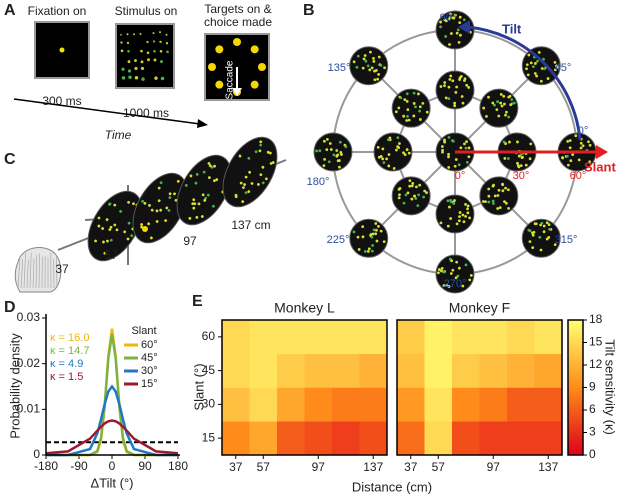 The height and width of the screenshot is (498, 617). I want to click on tilt-arrowhead, so click(464, 27).